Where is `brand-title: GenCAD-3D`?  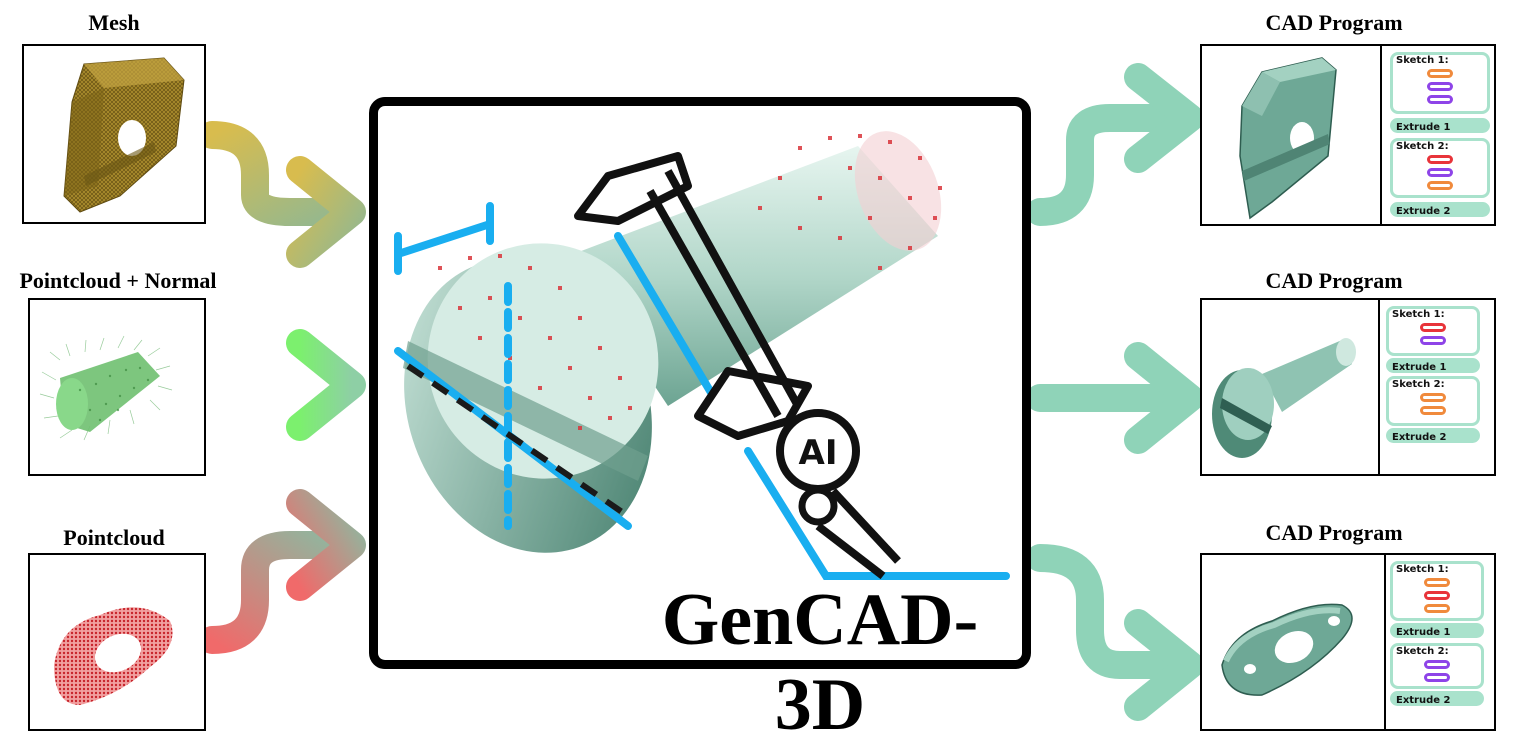 brand-title: GenCAD-3D is located at coordinates (820, 662).